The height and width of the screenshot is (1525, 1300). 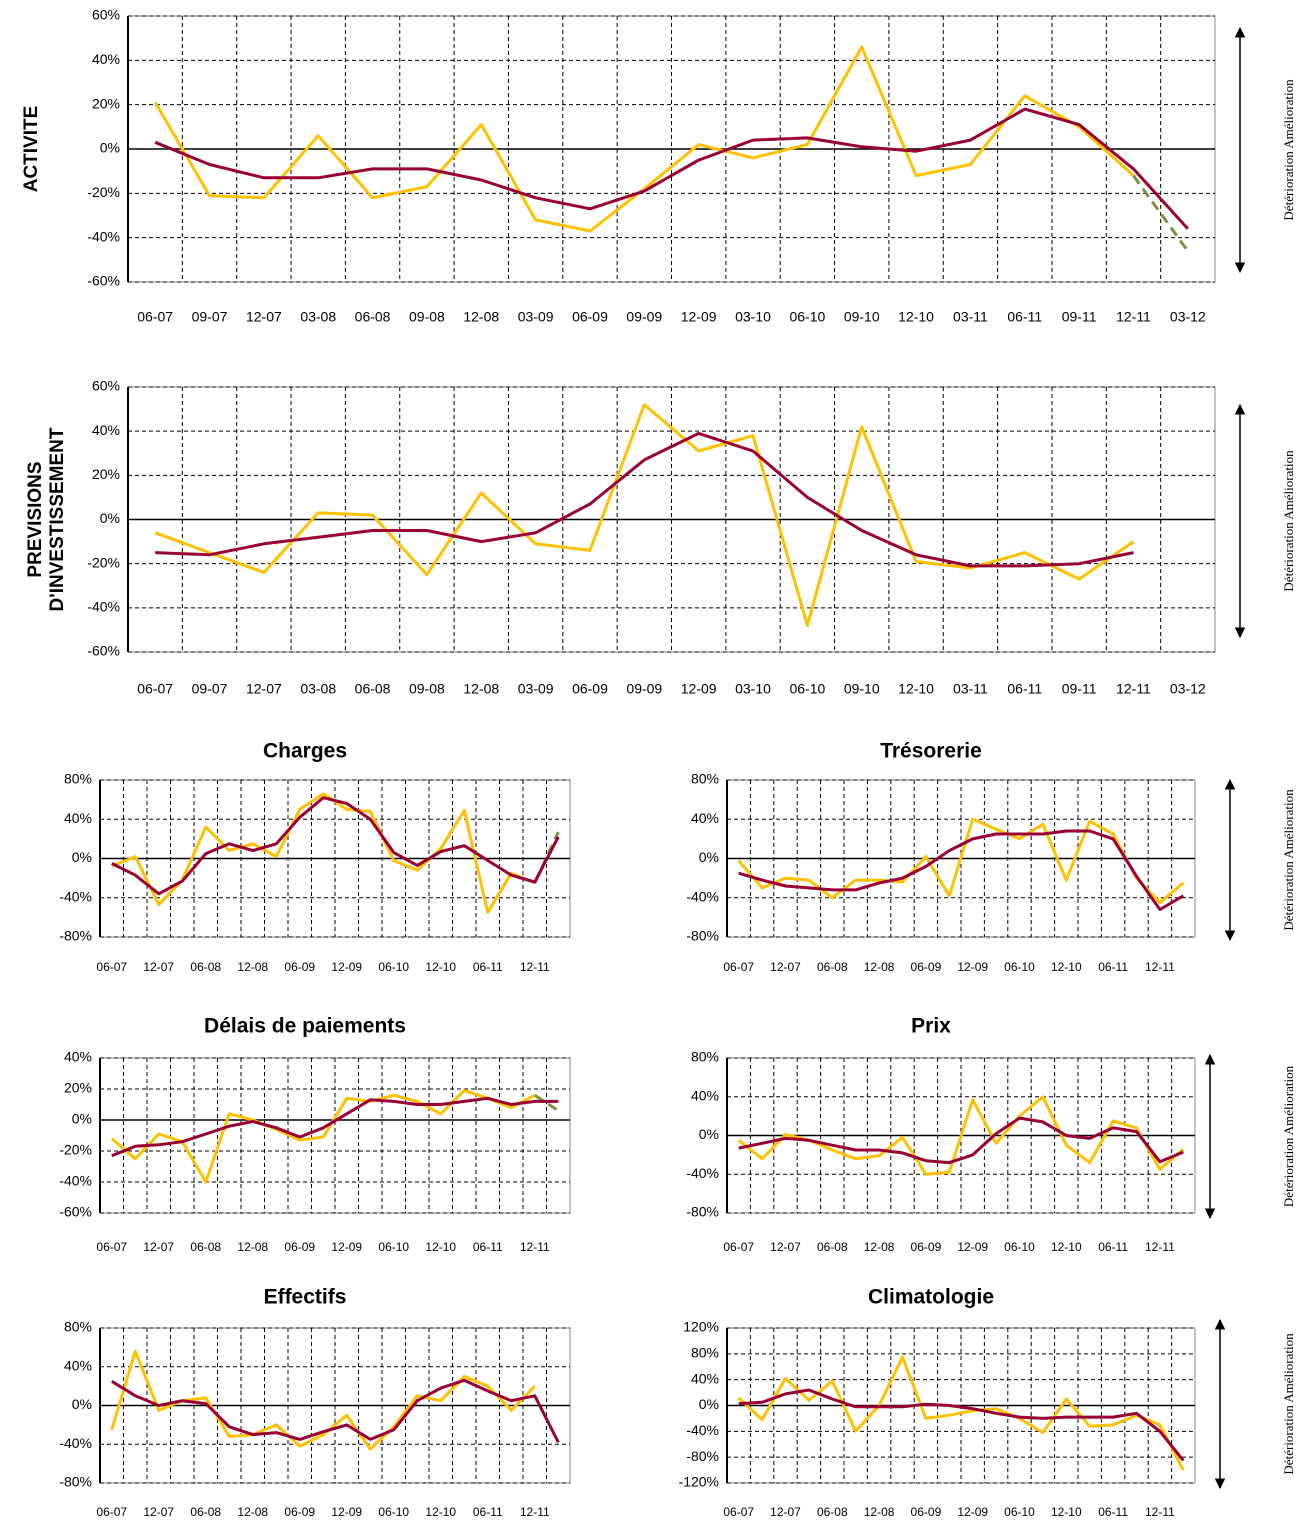 I want to click on y-tick-label: -80%, so click(x=702, y=1456).